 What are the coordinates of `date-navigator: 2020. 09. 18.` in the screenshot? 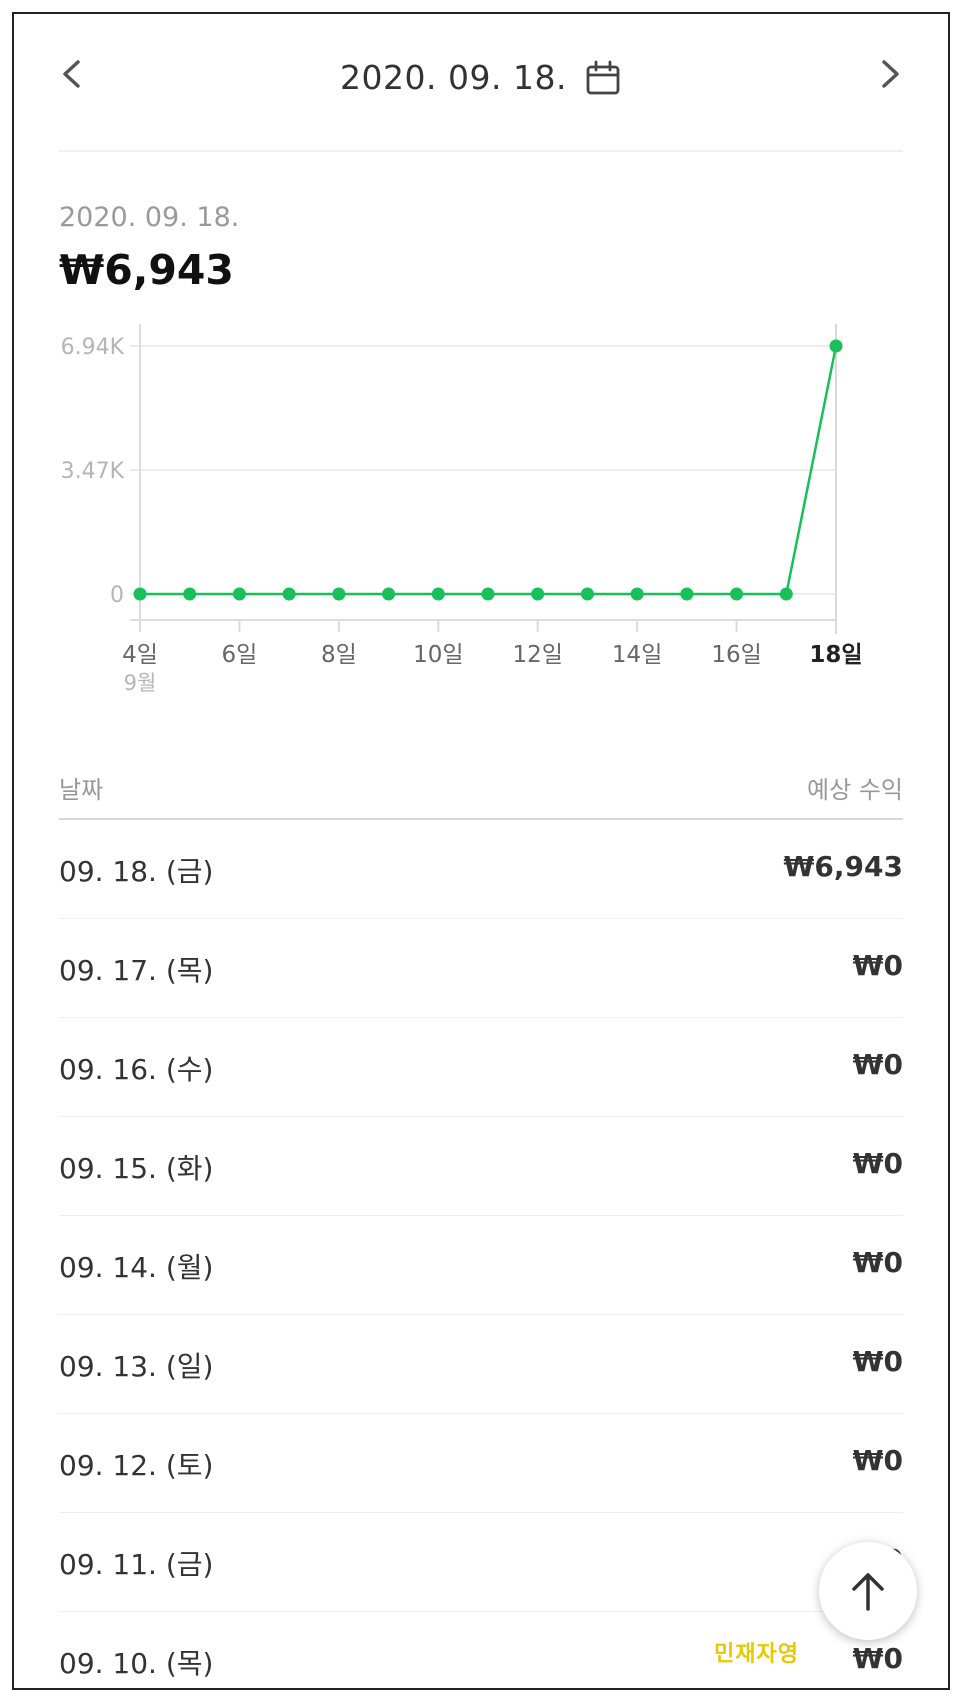 It's located at (481, 84).